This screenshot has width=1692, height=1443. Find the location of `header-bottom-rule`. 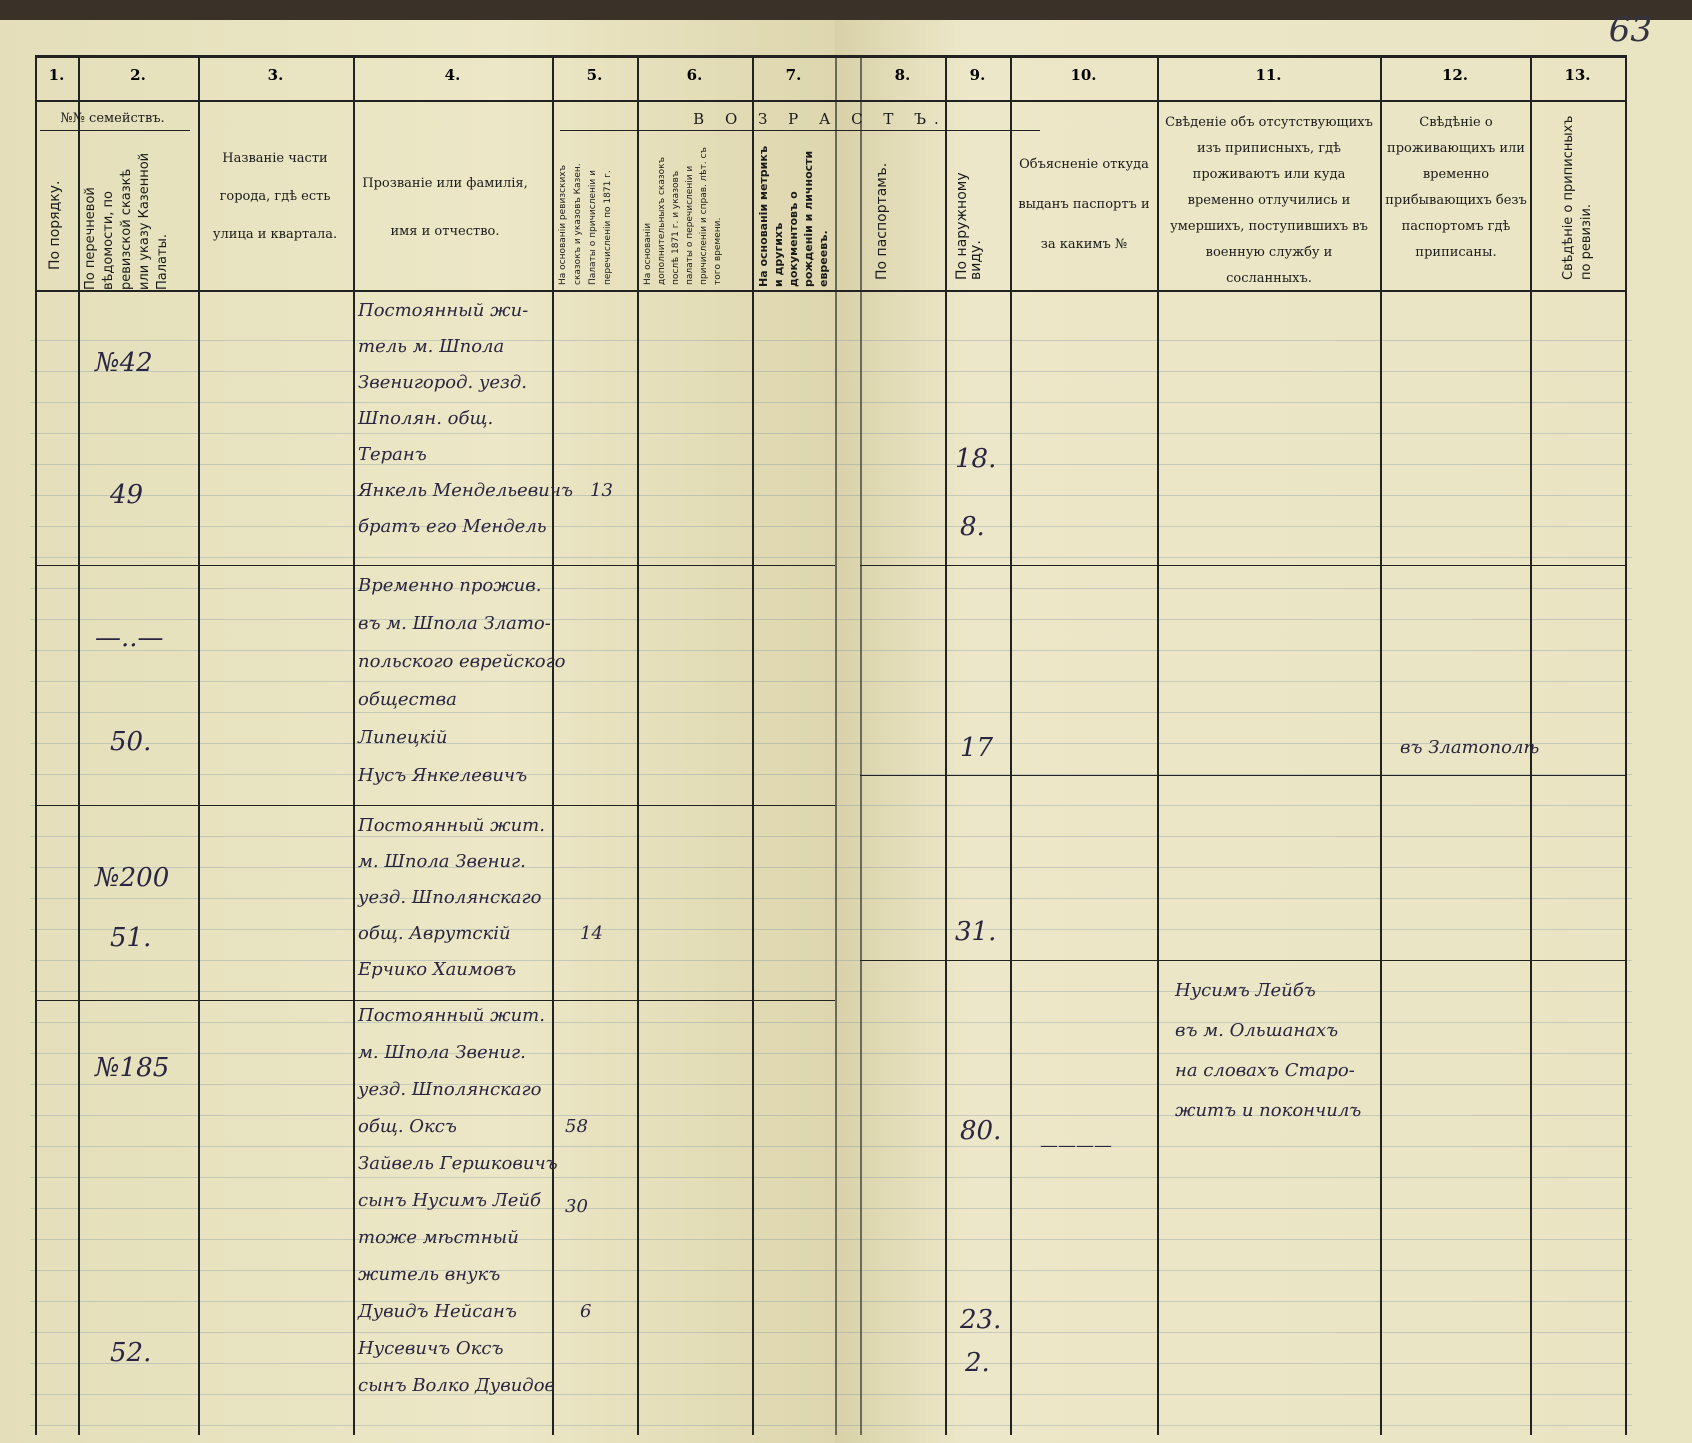

header-bottom-rule is located at coordinates (830, 291).